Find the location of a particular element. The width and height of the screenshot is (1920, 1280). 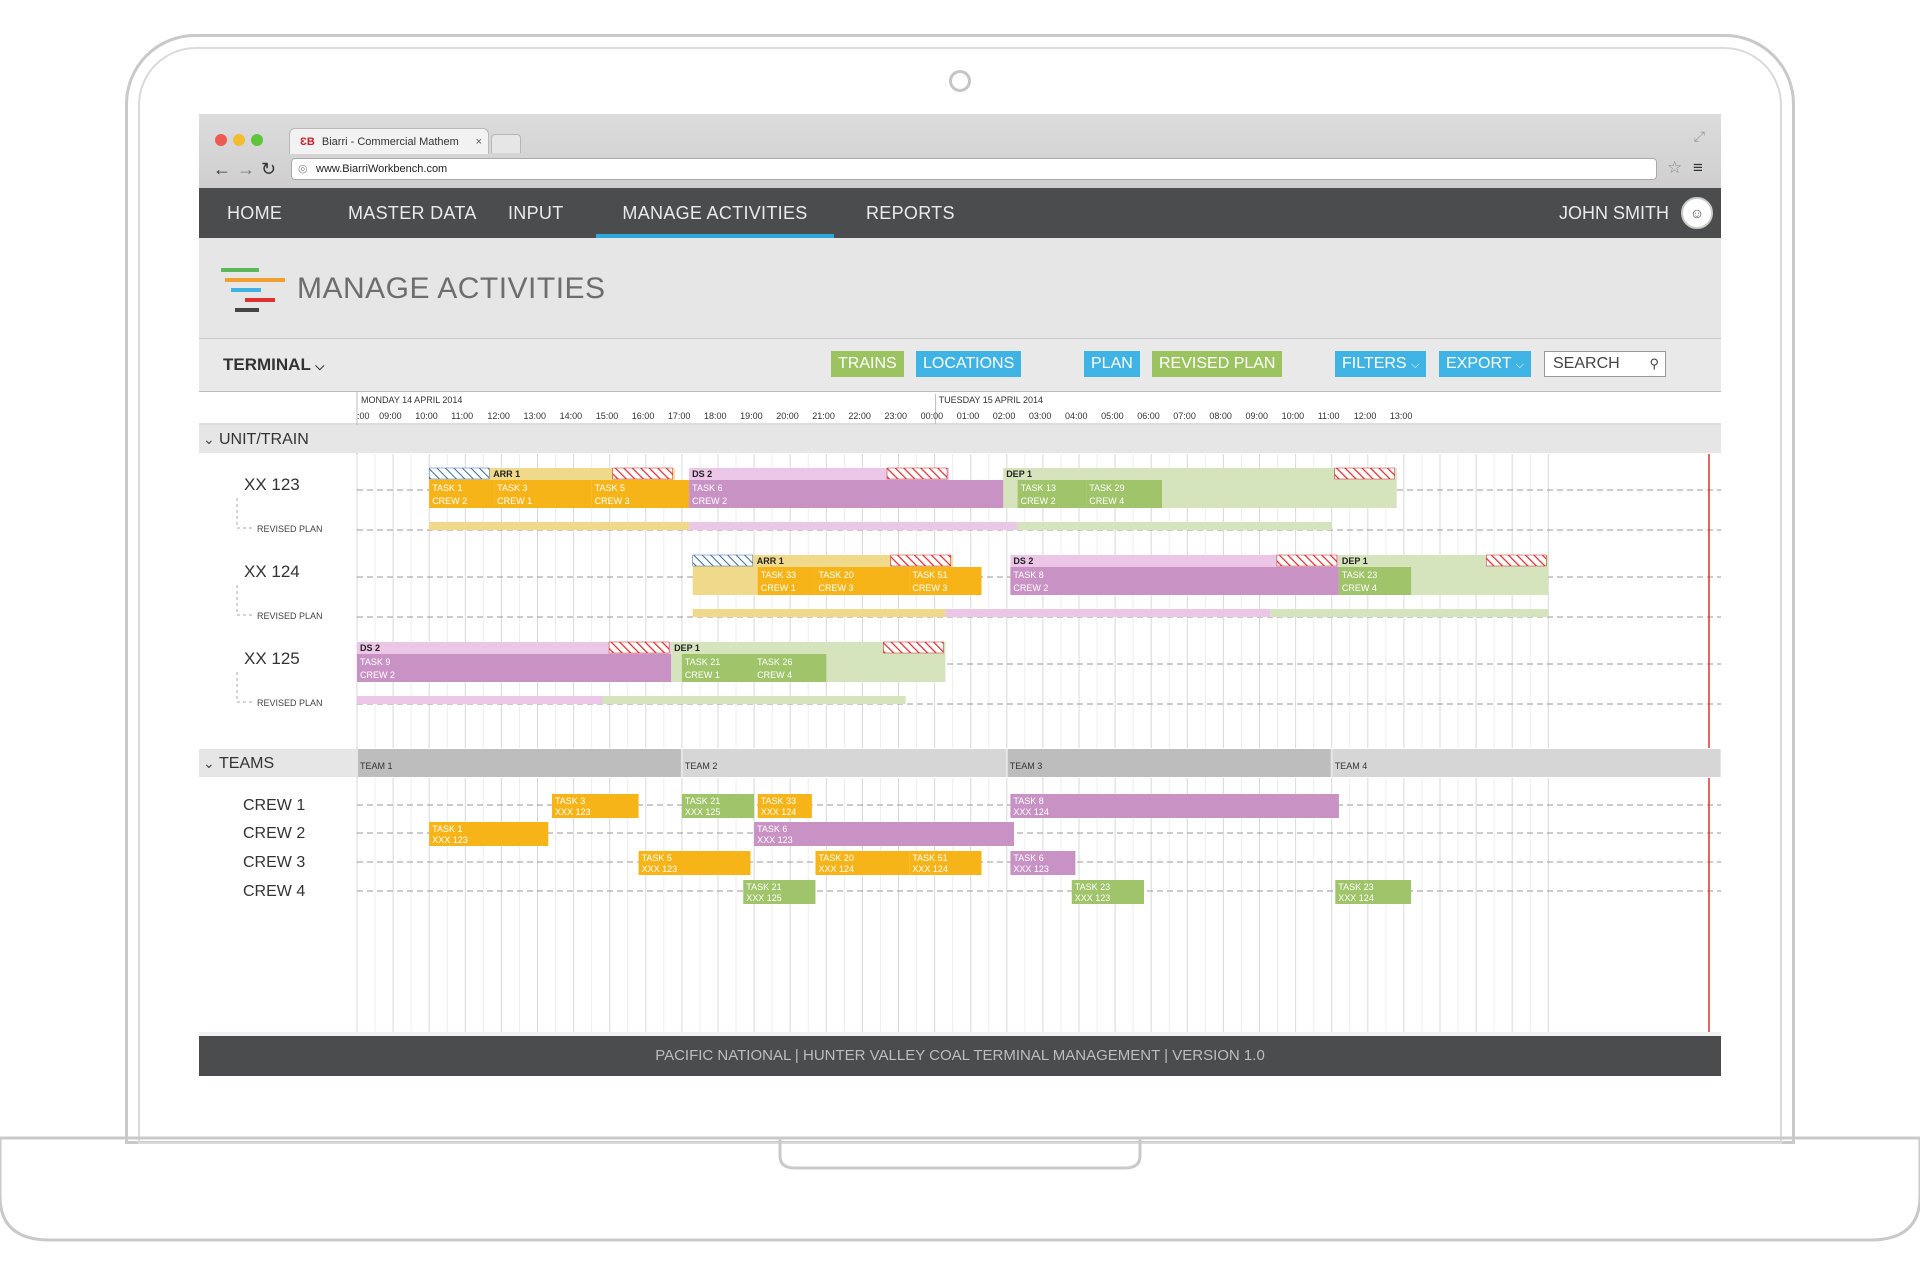

hour-tick-label: 11:00 is located at coordinates (462, 416).